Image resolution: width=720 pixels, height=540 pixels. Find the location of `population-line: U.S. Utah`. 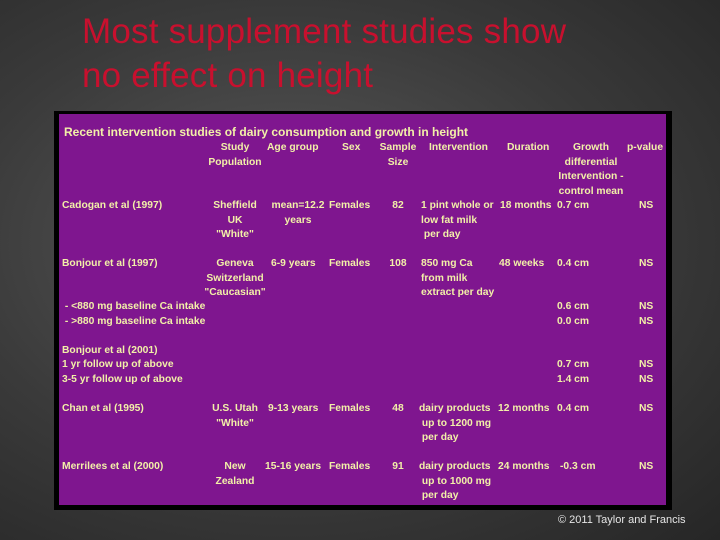

population-line: U.S. Utah is located at coordinates (235, 408).